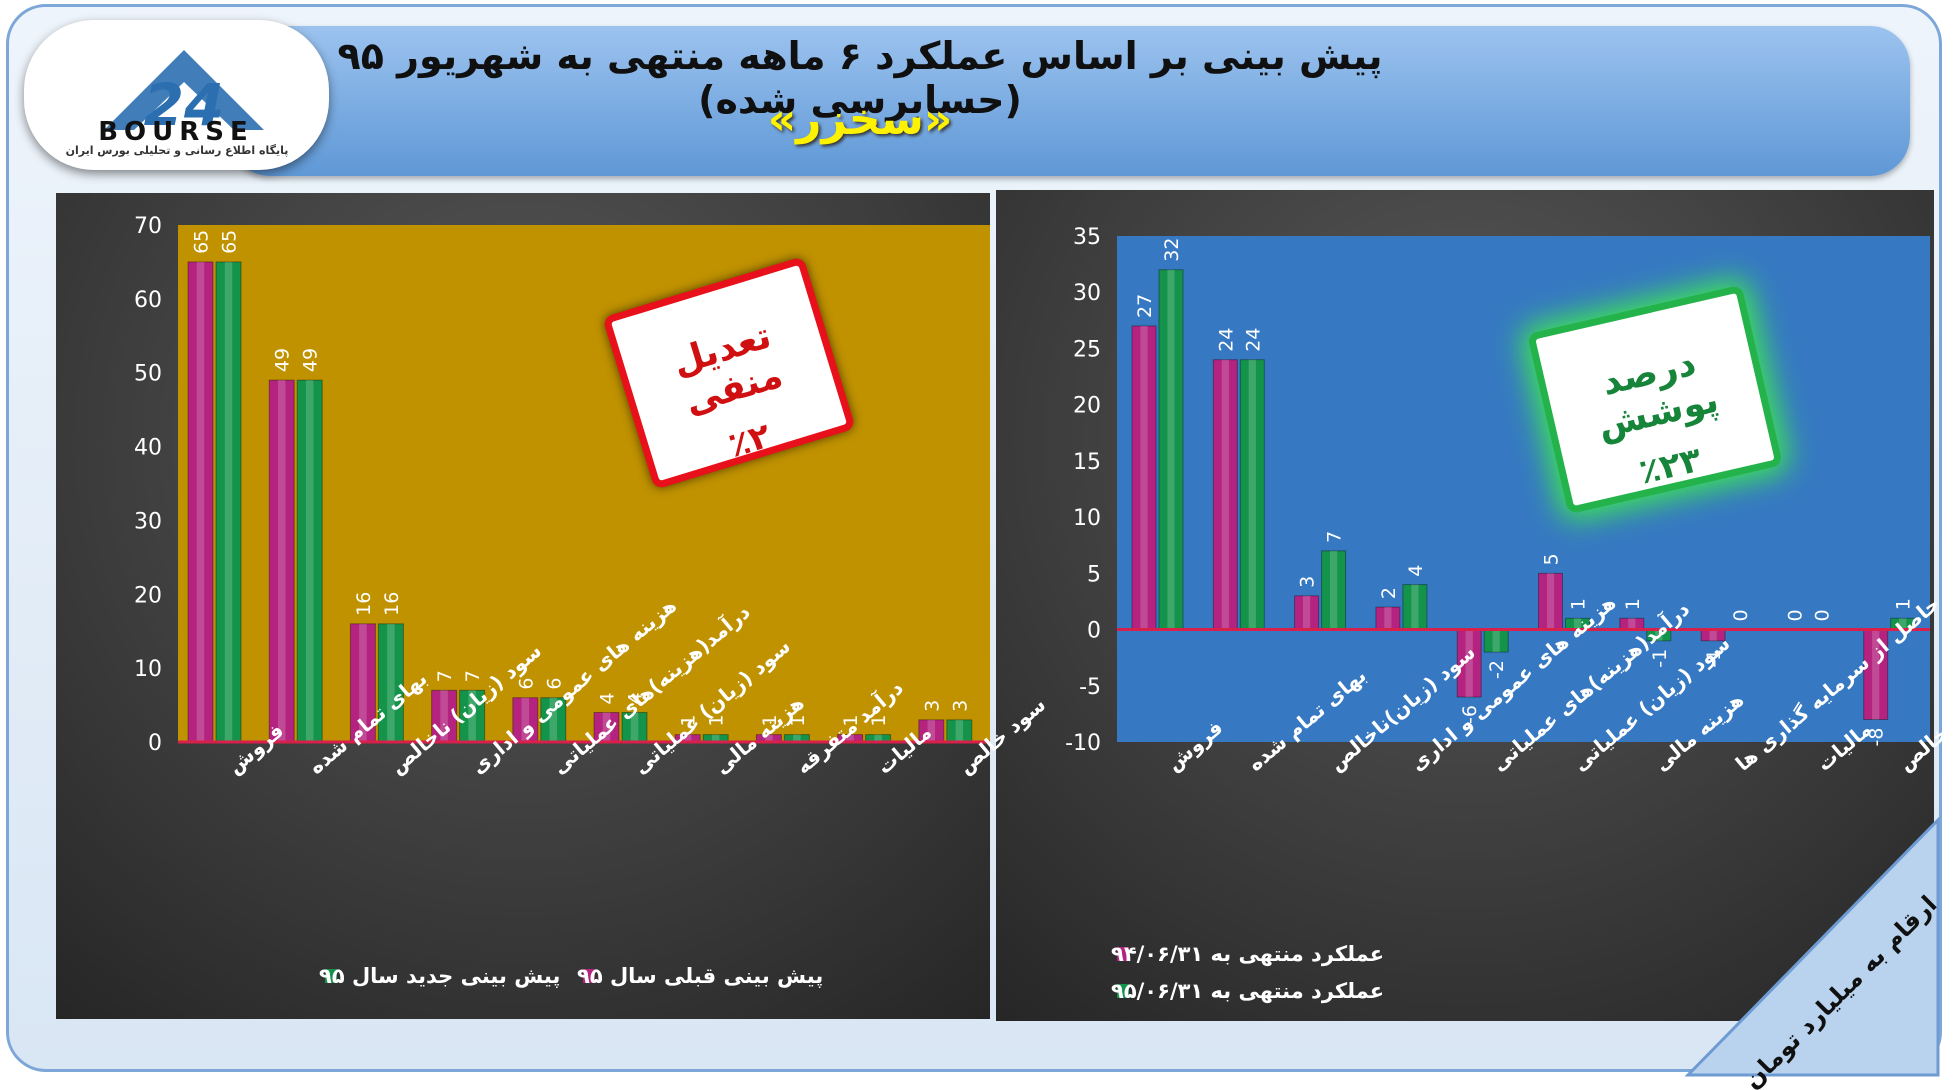 This screenshot has height=1090, width=1953. What do you see at coordinates (1813, 953) in the screenshot?
I see `unit-note-ribbon: ارقام به میلیارد تومان` at bounding box center [1813, 953].